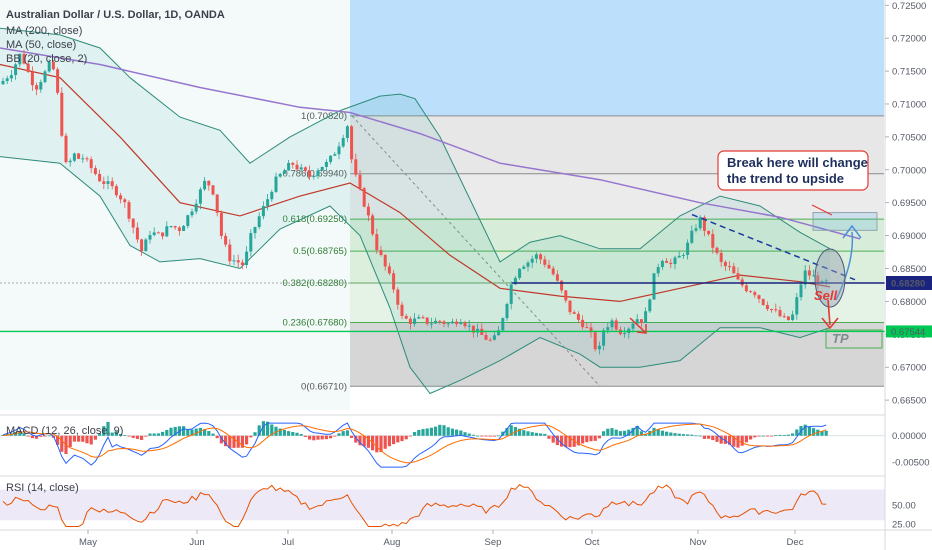 The height and width of the screenshot is (550, 932). Describe the element at coordinates (909, 269) in the screenshot. I see `price-tick-label: 0.68500` at that location.